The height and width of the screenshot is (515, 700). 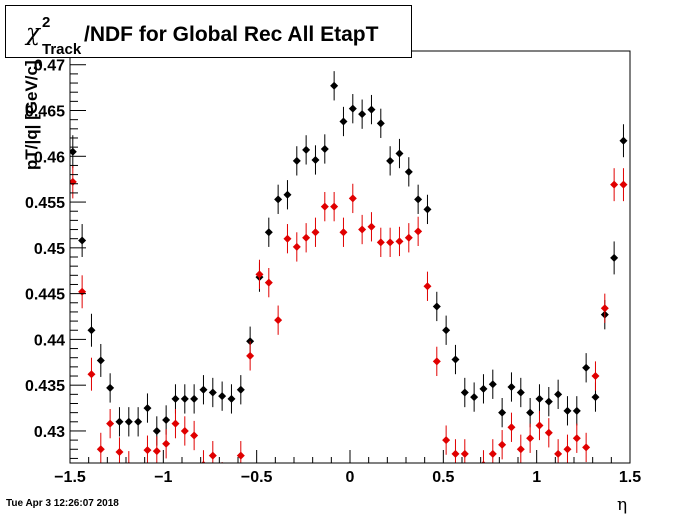 I want to click on y-axis-label: pT/|q| [GeV/c], so click(x=31, y=115).